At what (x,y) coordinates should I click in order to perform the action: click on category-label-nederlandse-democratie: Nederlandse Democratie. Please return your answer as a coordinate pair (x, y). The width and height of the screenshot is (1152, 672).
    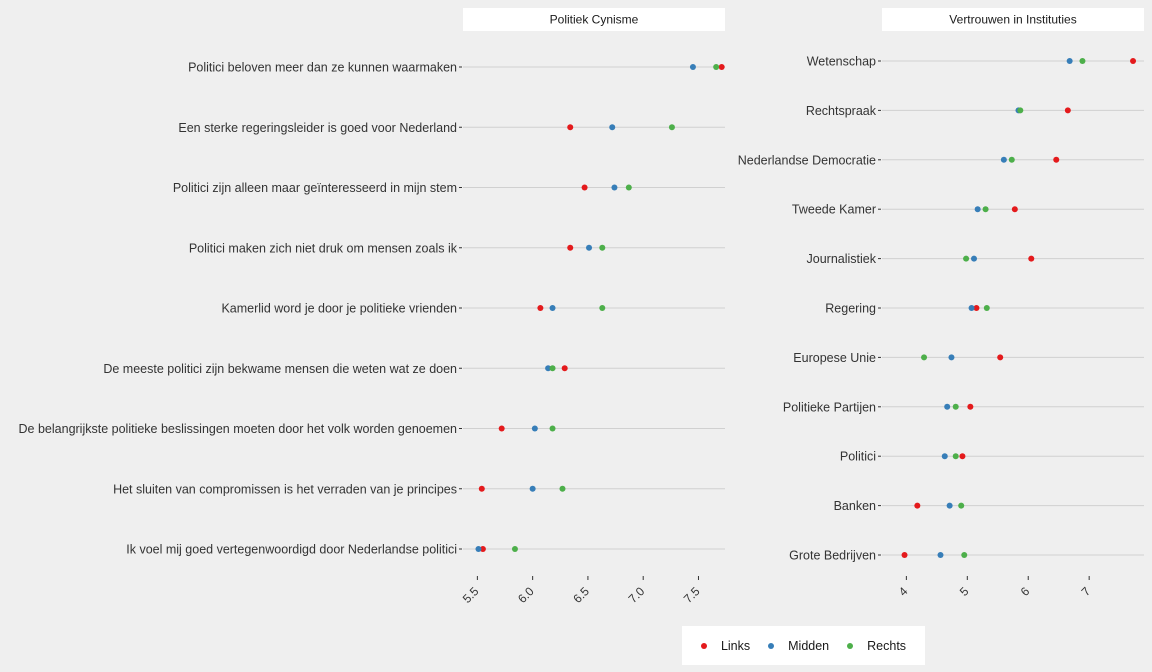
    Looking at the image, I should click on (807, 160).